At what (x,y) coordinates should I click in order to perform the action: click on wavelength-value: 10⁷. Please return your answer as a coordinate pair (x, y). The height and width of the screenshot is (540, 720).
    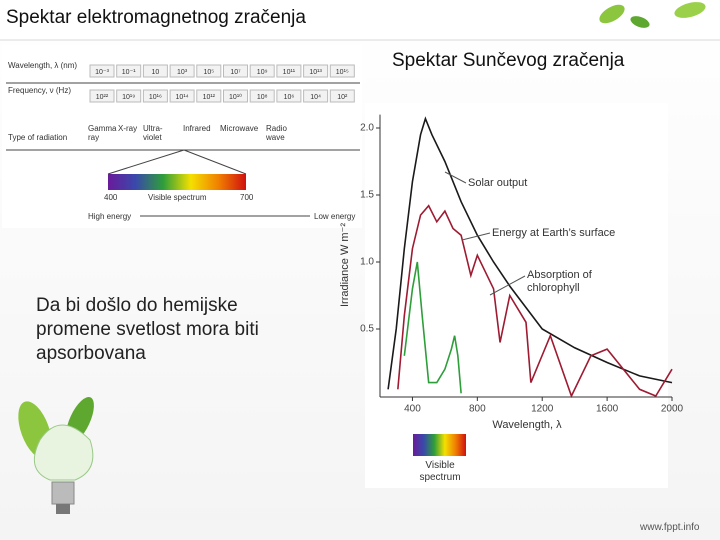
    Looking at the image, I should click on (235, 72).